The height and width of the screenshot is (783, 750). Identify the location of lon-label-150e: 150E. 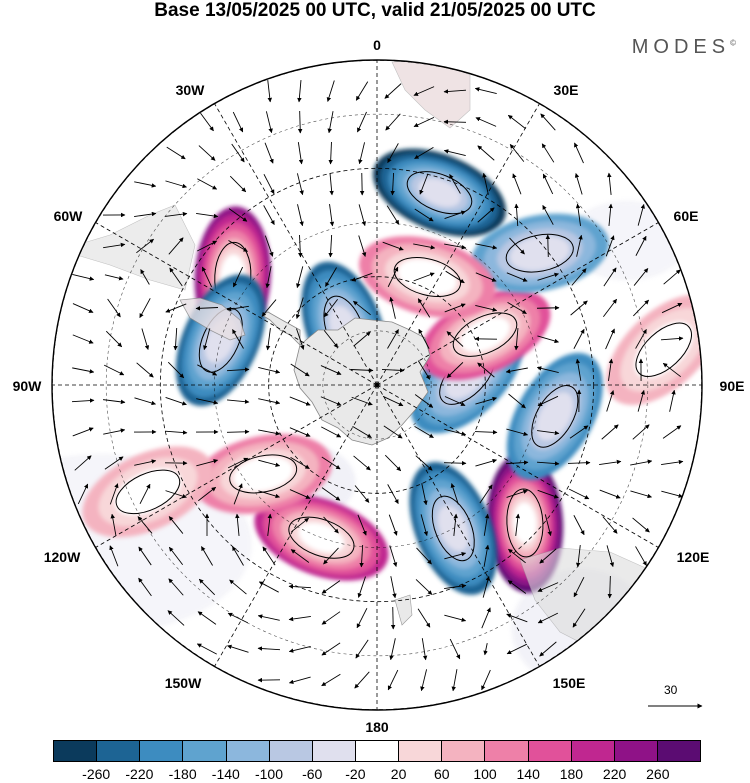
(569, 683).